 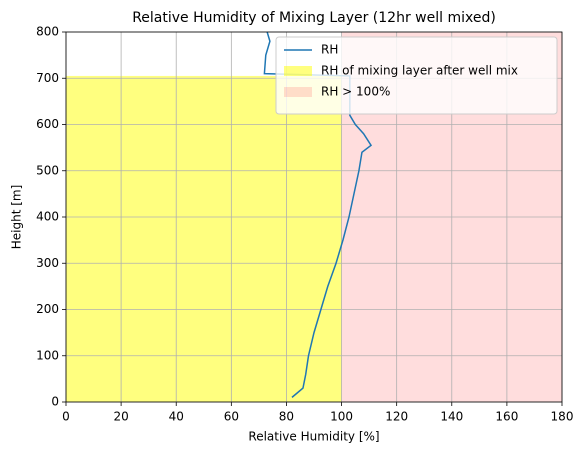 What do you see at coordinates (419, 71) in the screenshot?
I see `legend-label: RH of mixing layer after well mix` at bounding box center [419, 71].